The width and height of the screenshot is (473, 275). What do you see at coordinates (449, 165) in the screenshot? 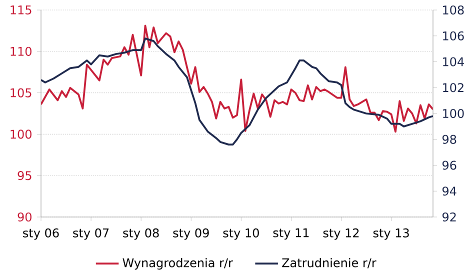
I see `y2-tick-label: 96` at bounding box center [449, 165].